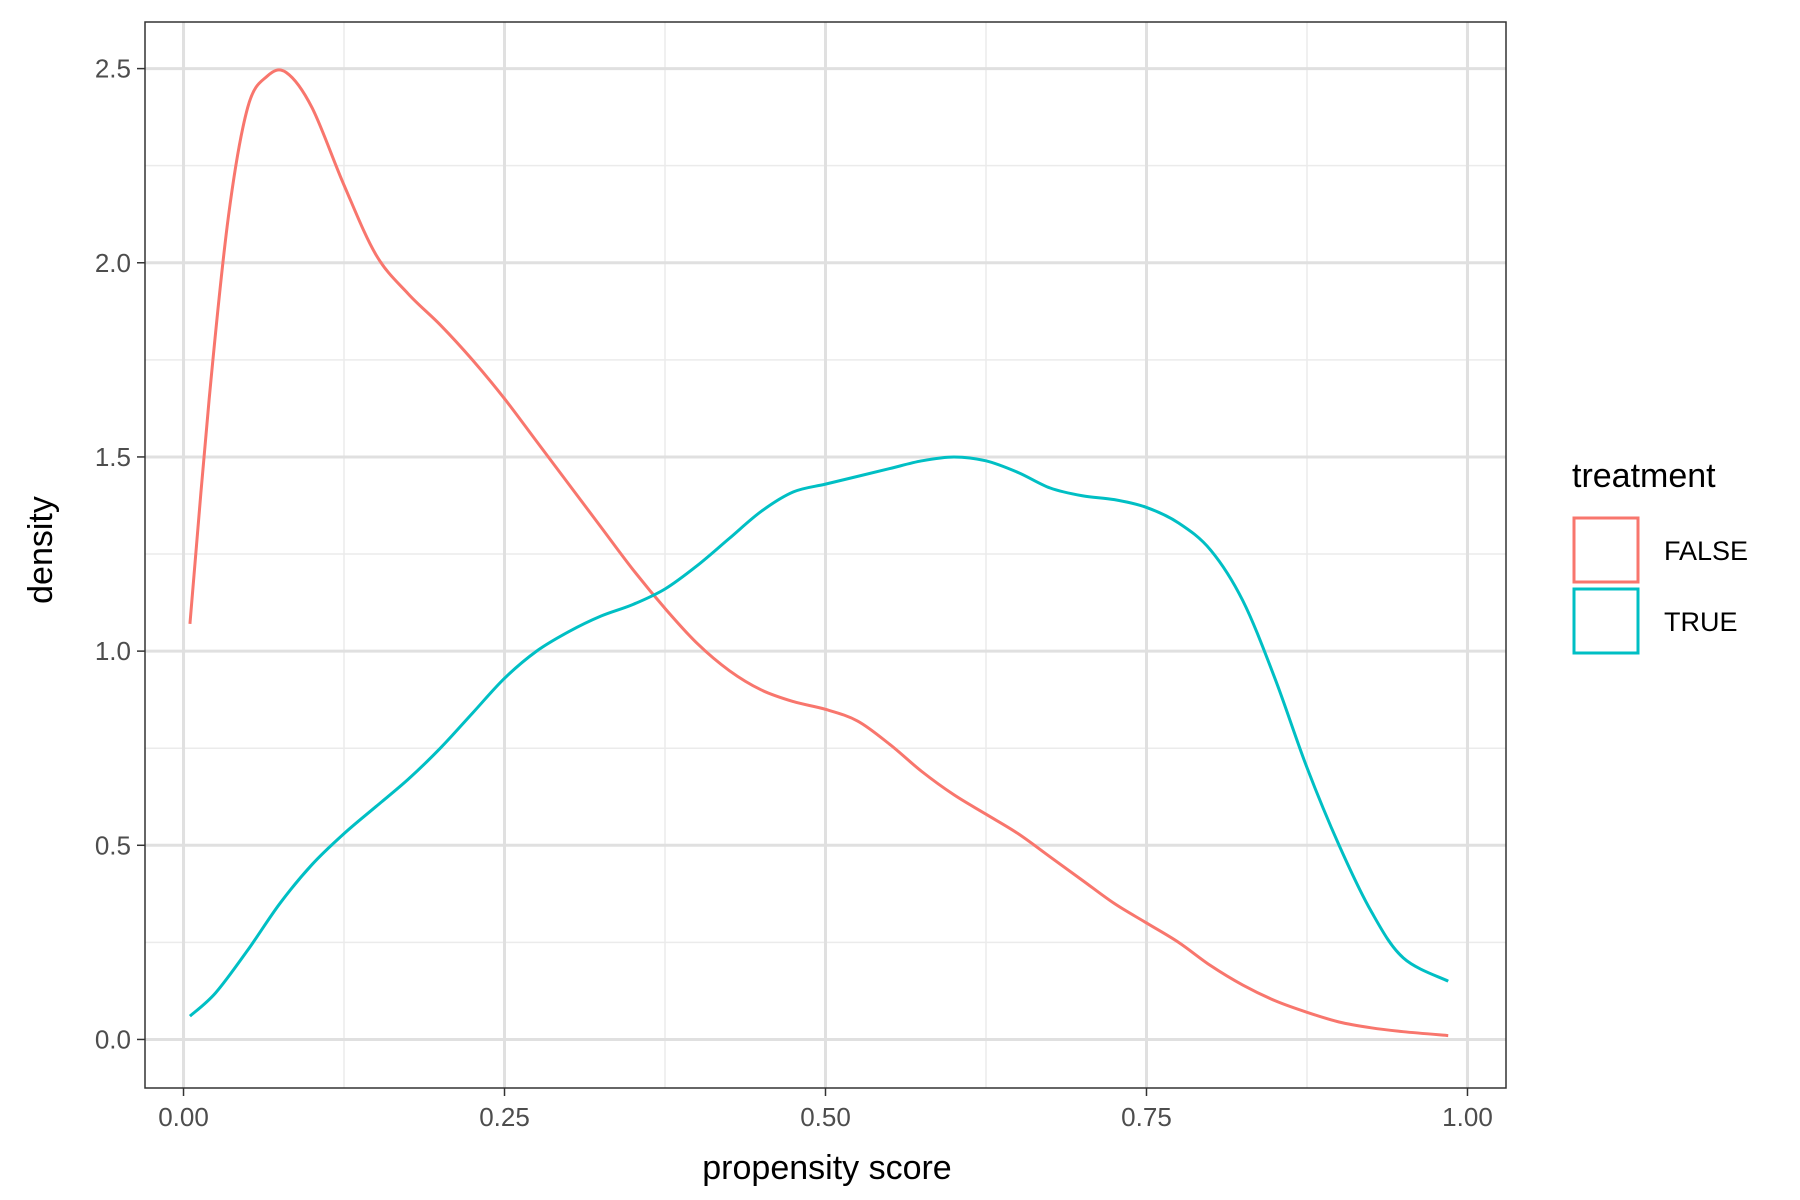 This screenshot has height=1200, width=1800. Describe the element at coordinates (1606, 550) in the screenshot. I see `legend-key-false` at that location.